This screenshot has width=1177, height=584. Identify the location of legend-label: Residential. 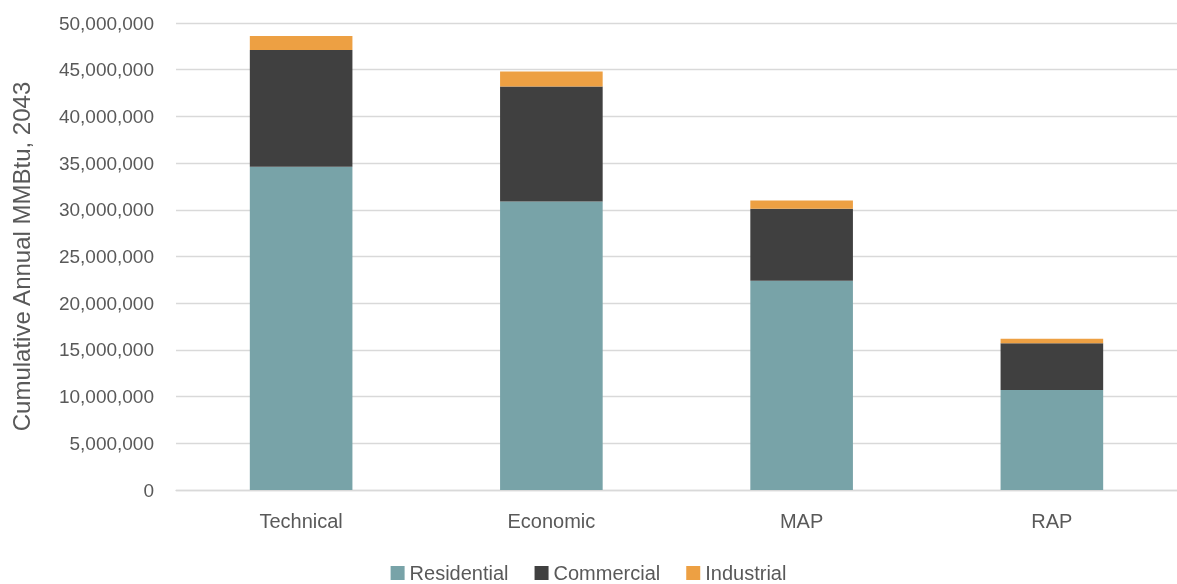
(459, 573).